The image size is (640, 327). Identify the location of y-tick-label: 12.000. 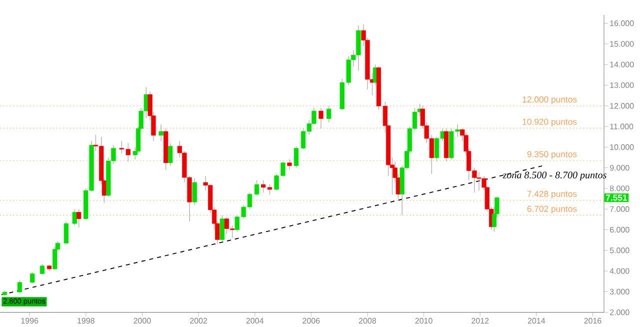
(622, 106).